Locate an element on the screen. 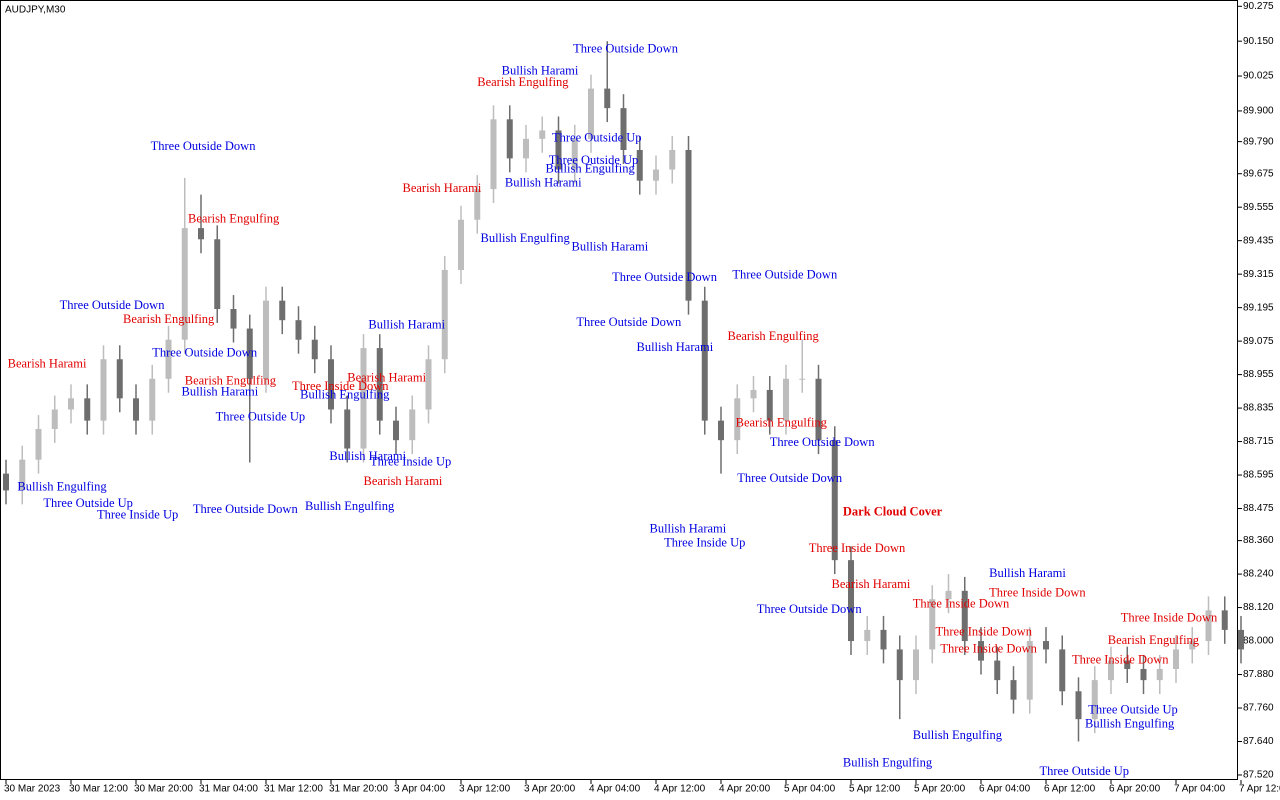 This screenshot has height=800, width=1280. y-tick-label: 89.675 is located at coordinates (1258, 173).